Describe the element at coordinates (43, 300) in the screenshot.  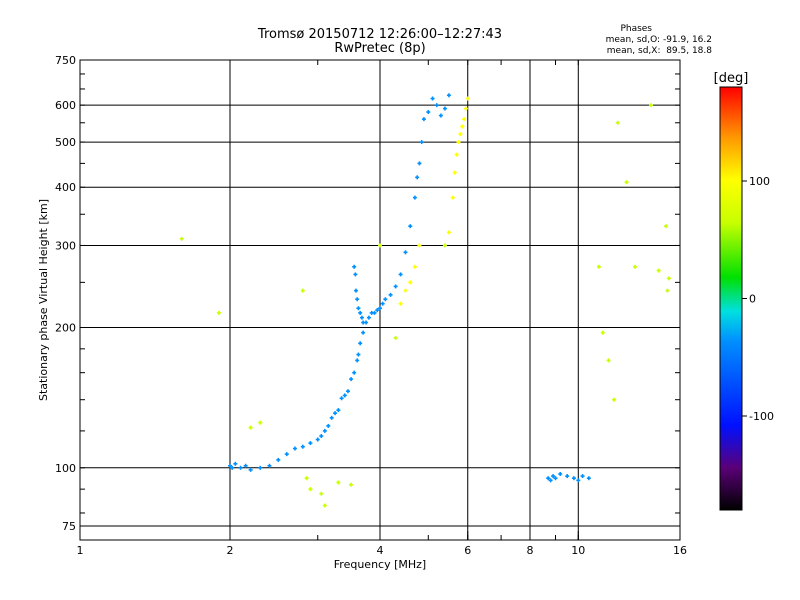
I see `y-axis-label: Stationary phase Virtual Height [km]` at that location.